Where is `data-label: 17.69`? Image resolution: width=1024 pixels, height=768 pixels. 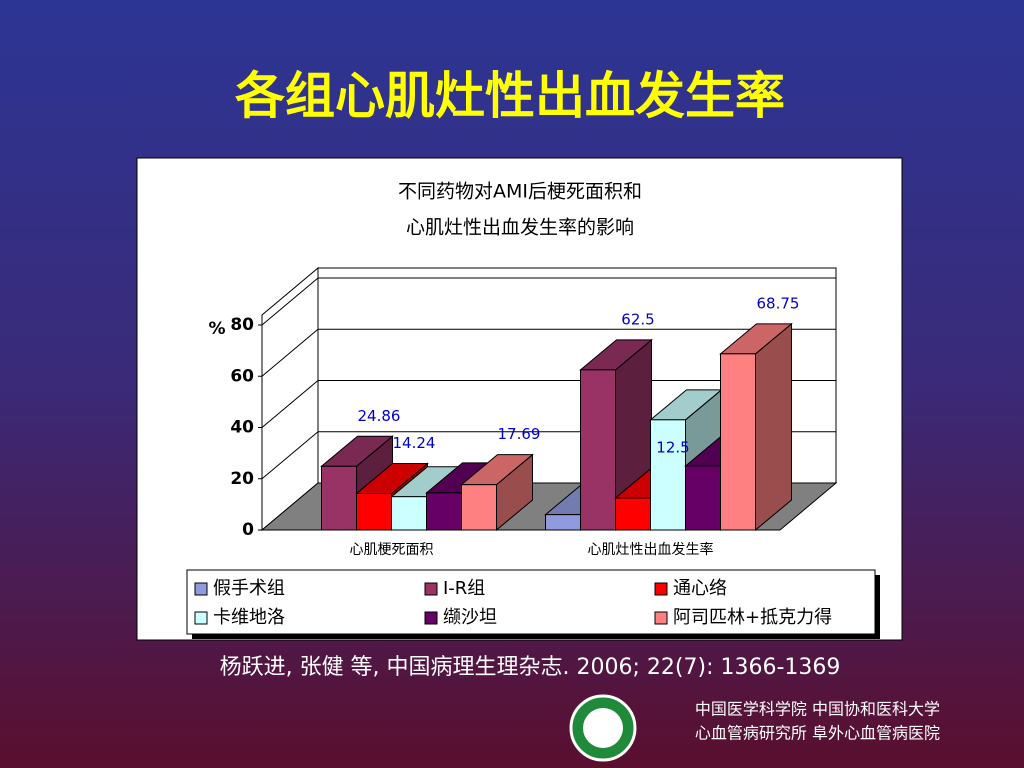
data-label: 17.69 is located at coordinates (519, 434).